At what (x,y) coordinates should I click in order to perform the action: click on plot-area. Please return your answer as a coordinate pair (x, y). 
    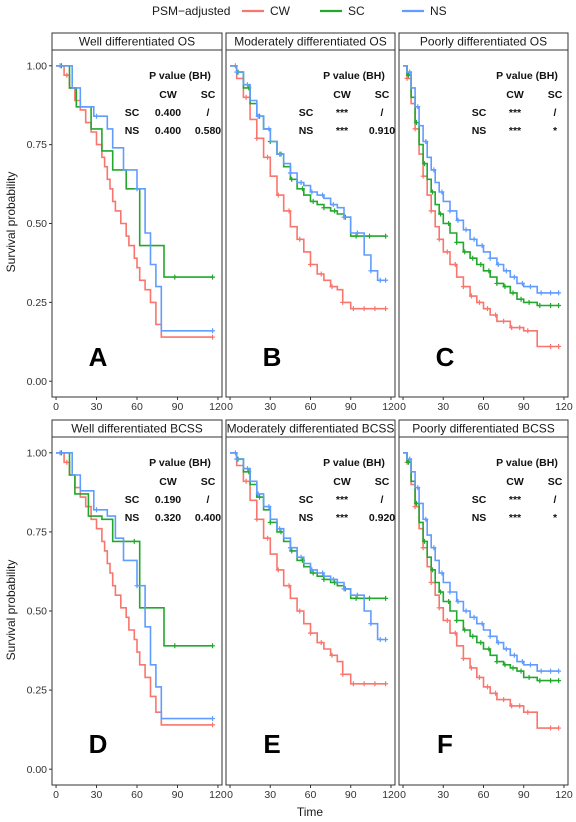
    Looking at the image, I should click on (137, 611).